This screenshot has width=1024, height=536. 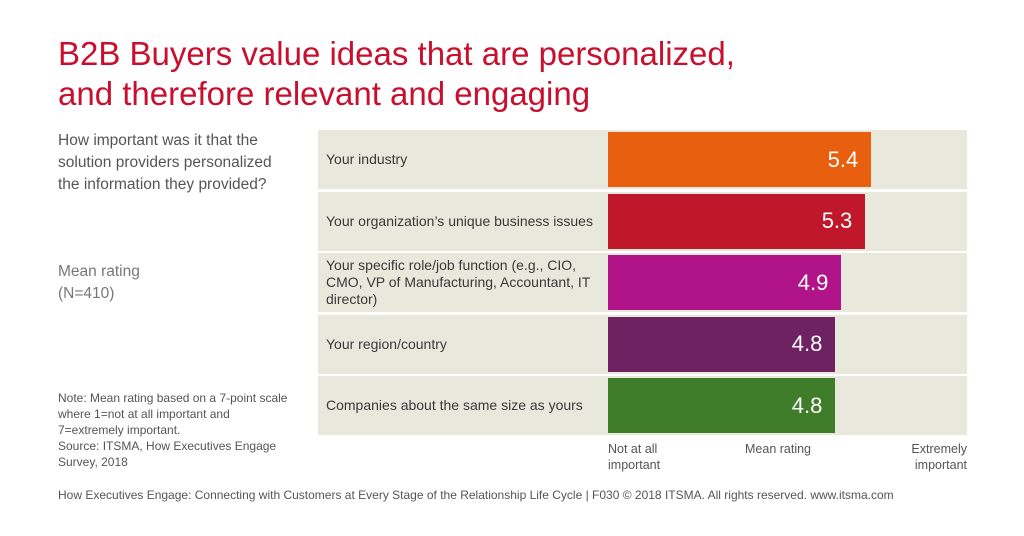 I want to click on metric-name: Mean rating, so click(x=99, y=271).